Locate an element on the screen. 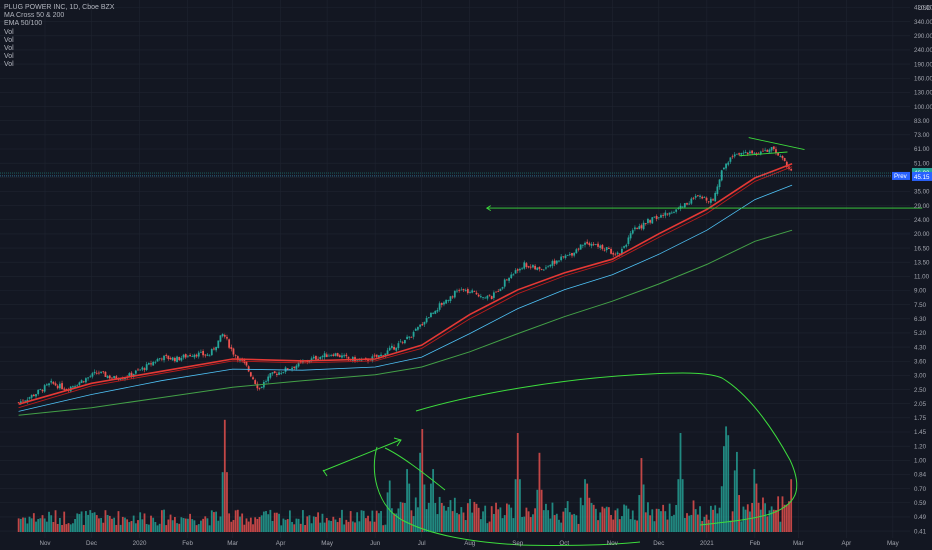 The height and width of the screenshot is (550, 932). trendline-drawing is located at coordinates (763, 154).